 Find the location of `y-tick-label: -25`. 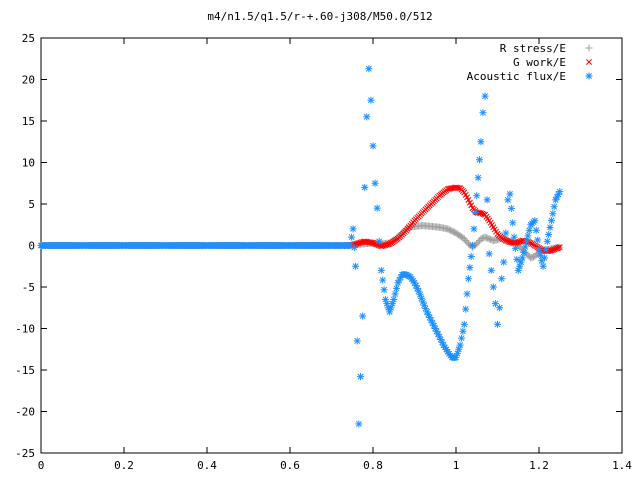

y-tick-label: -25 is located at coordinates (25, 453).